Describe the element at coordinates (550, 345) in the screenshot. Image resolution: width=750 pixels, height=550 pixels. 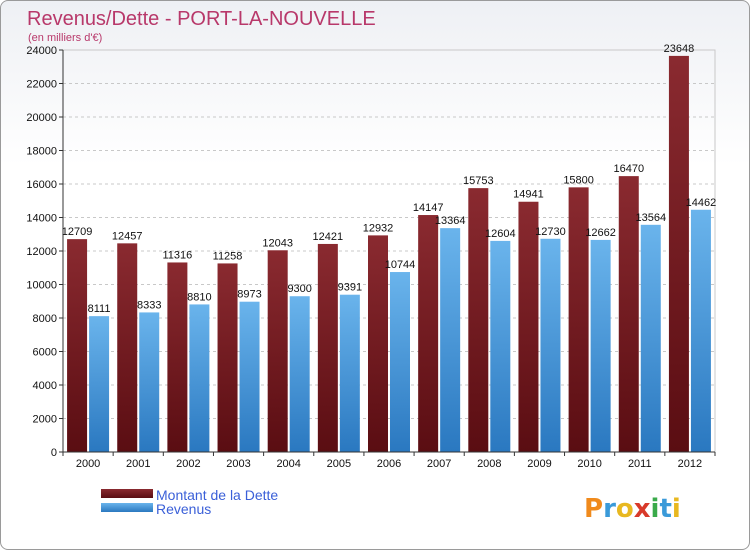
I see `bar-revenue-2009` at that location.